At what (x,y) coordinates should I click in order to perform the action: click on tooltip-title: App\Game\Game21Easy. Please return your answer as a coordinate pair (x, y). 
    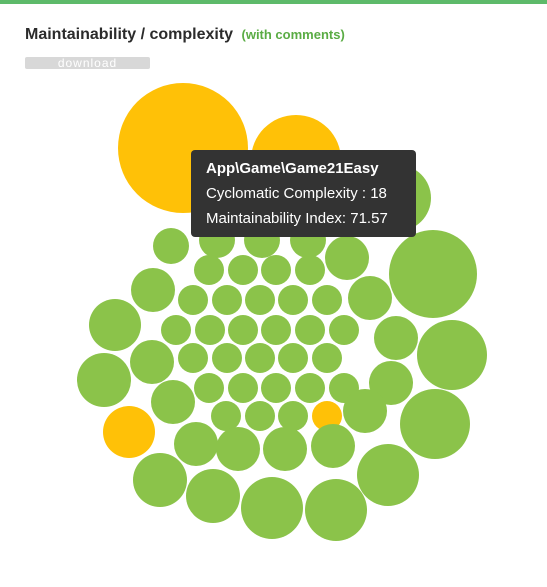
    Looking at the image, I should click on (292, 168).